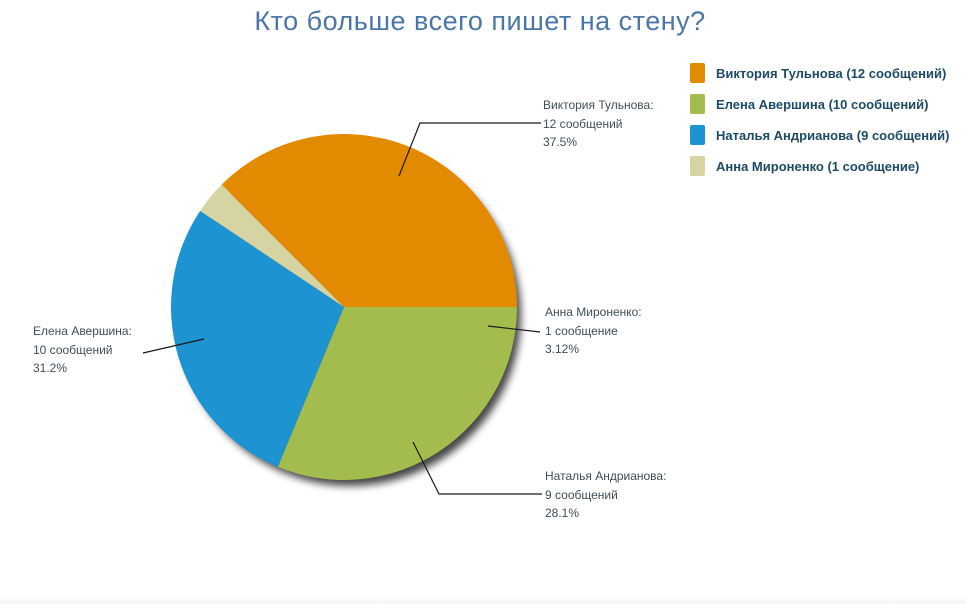 Image resolution: width=966 pixels, height=604 pixels. Describe the element at coordinates (697, 135) in the screenshot. I see `legend-swatch-blue` at that location.